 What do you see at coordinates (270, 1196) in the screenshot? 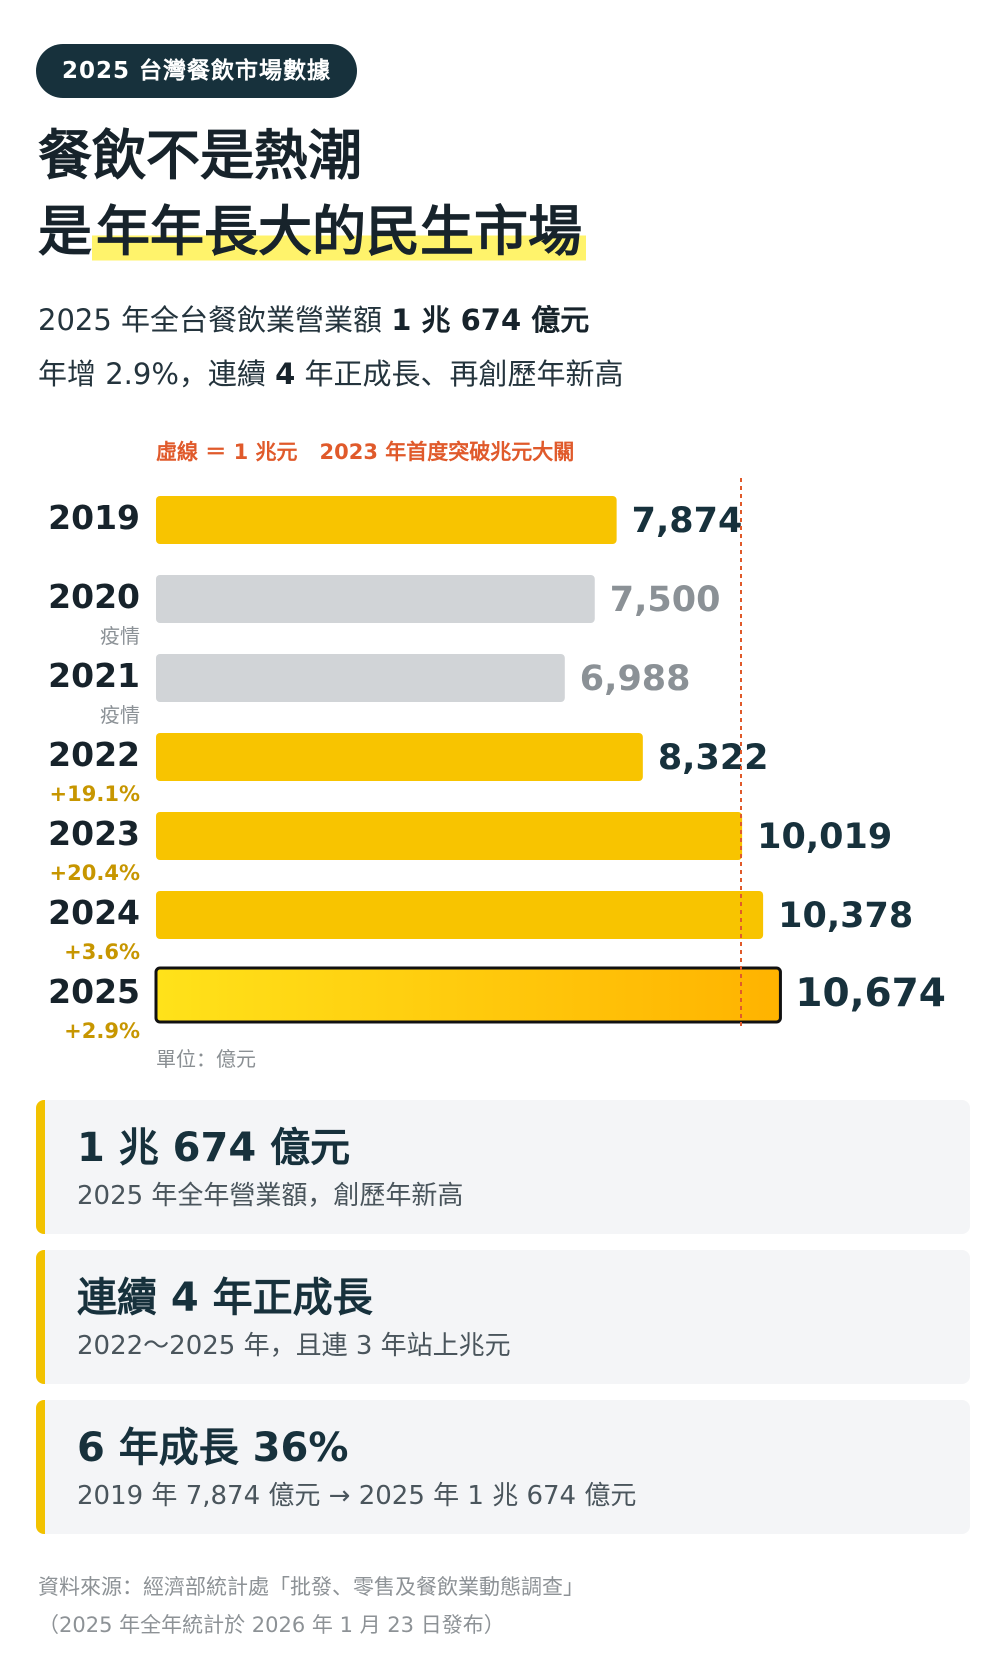
I see `stat-card-subtitle: 2025 年全年營業額，創歷年新高` at bounding box center [270, 1196].